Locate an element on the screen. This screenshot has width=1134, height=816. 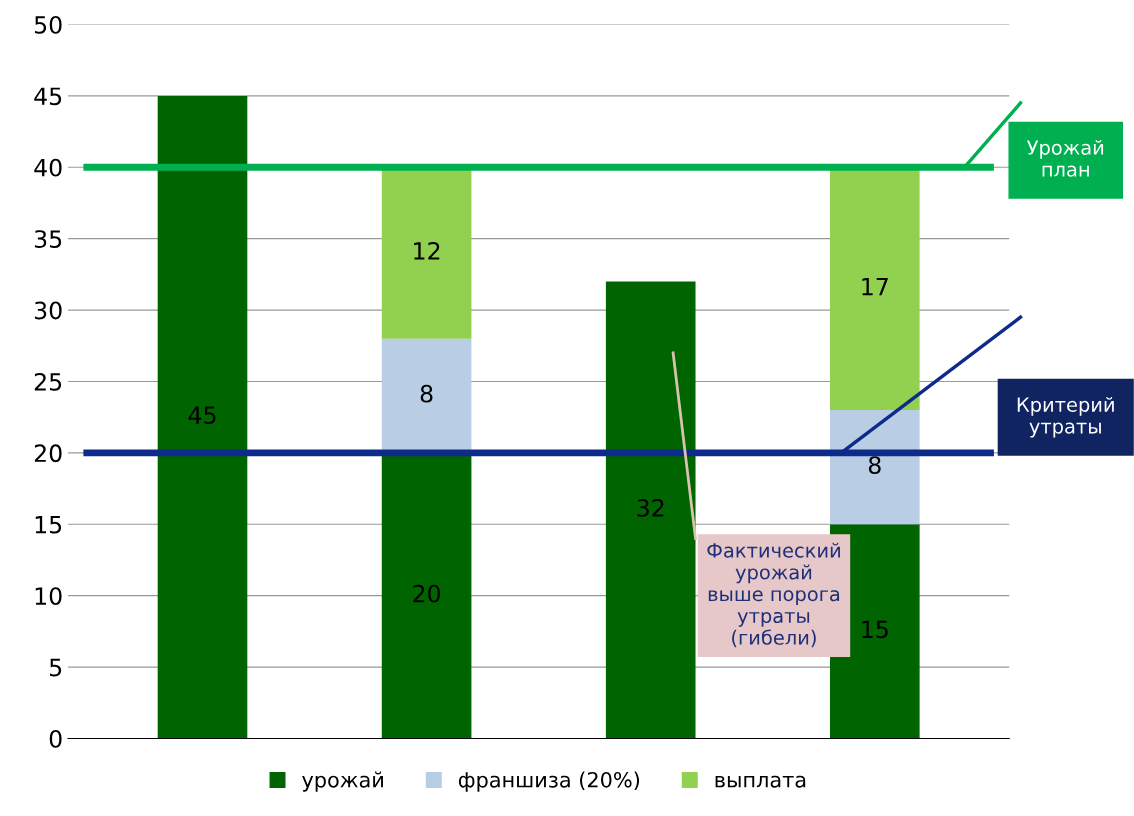
legend-label: выплата is located at coordinates (760, 781).